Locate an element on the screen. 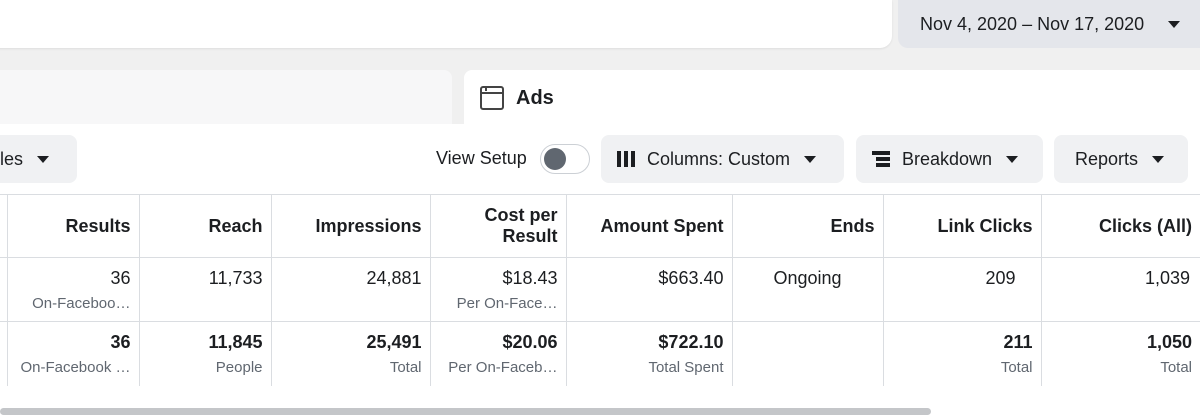 The image size is (1200, 415). table-cell: 211 Total is located at coordinates (962, 353).